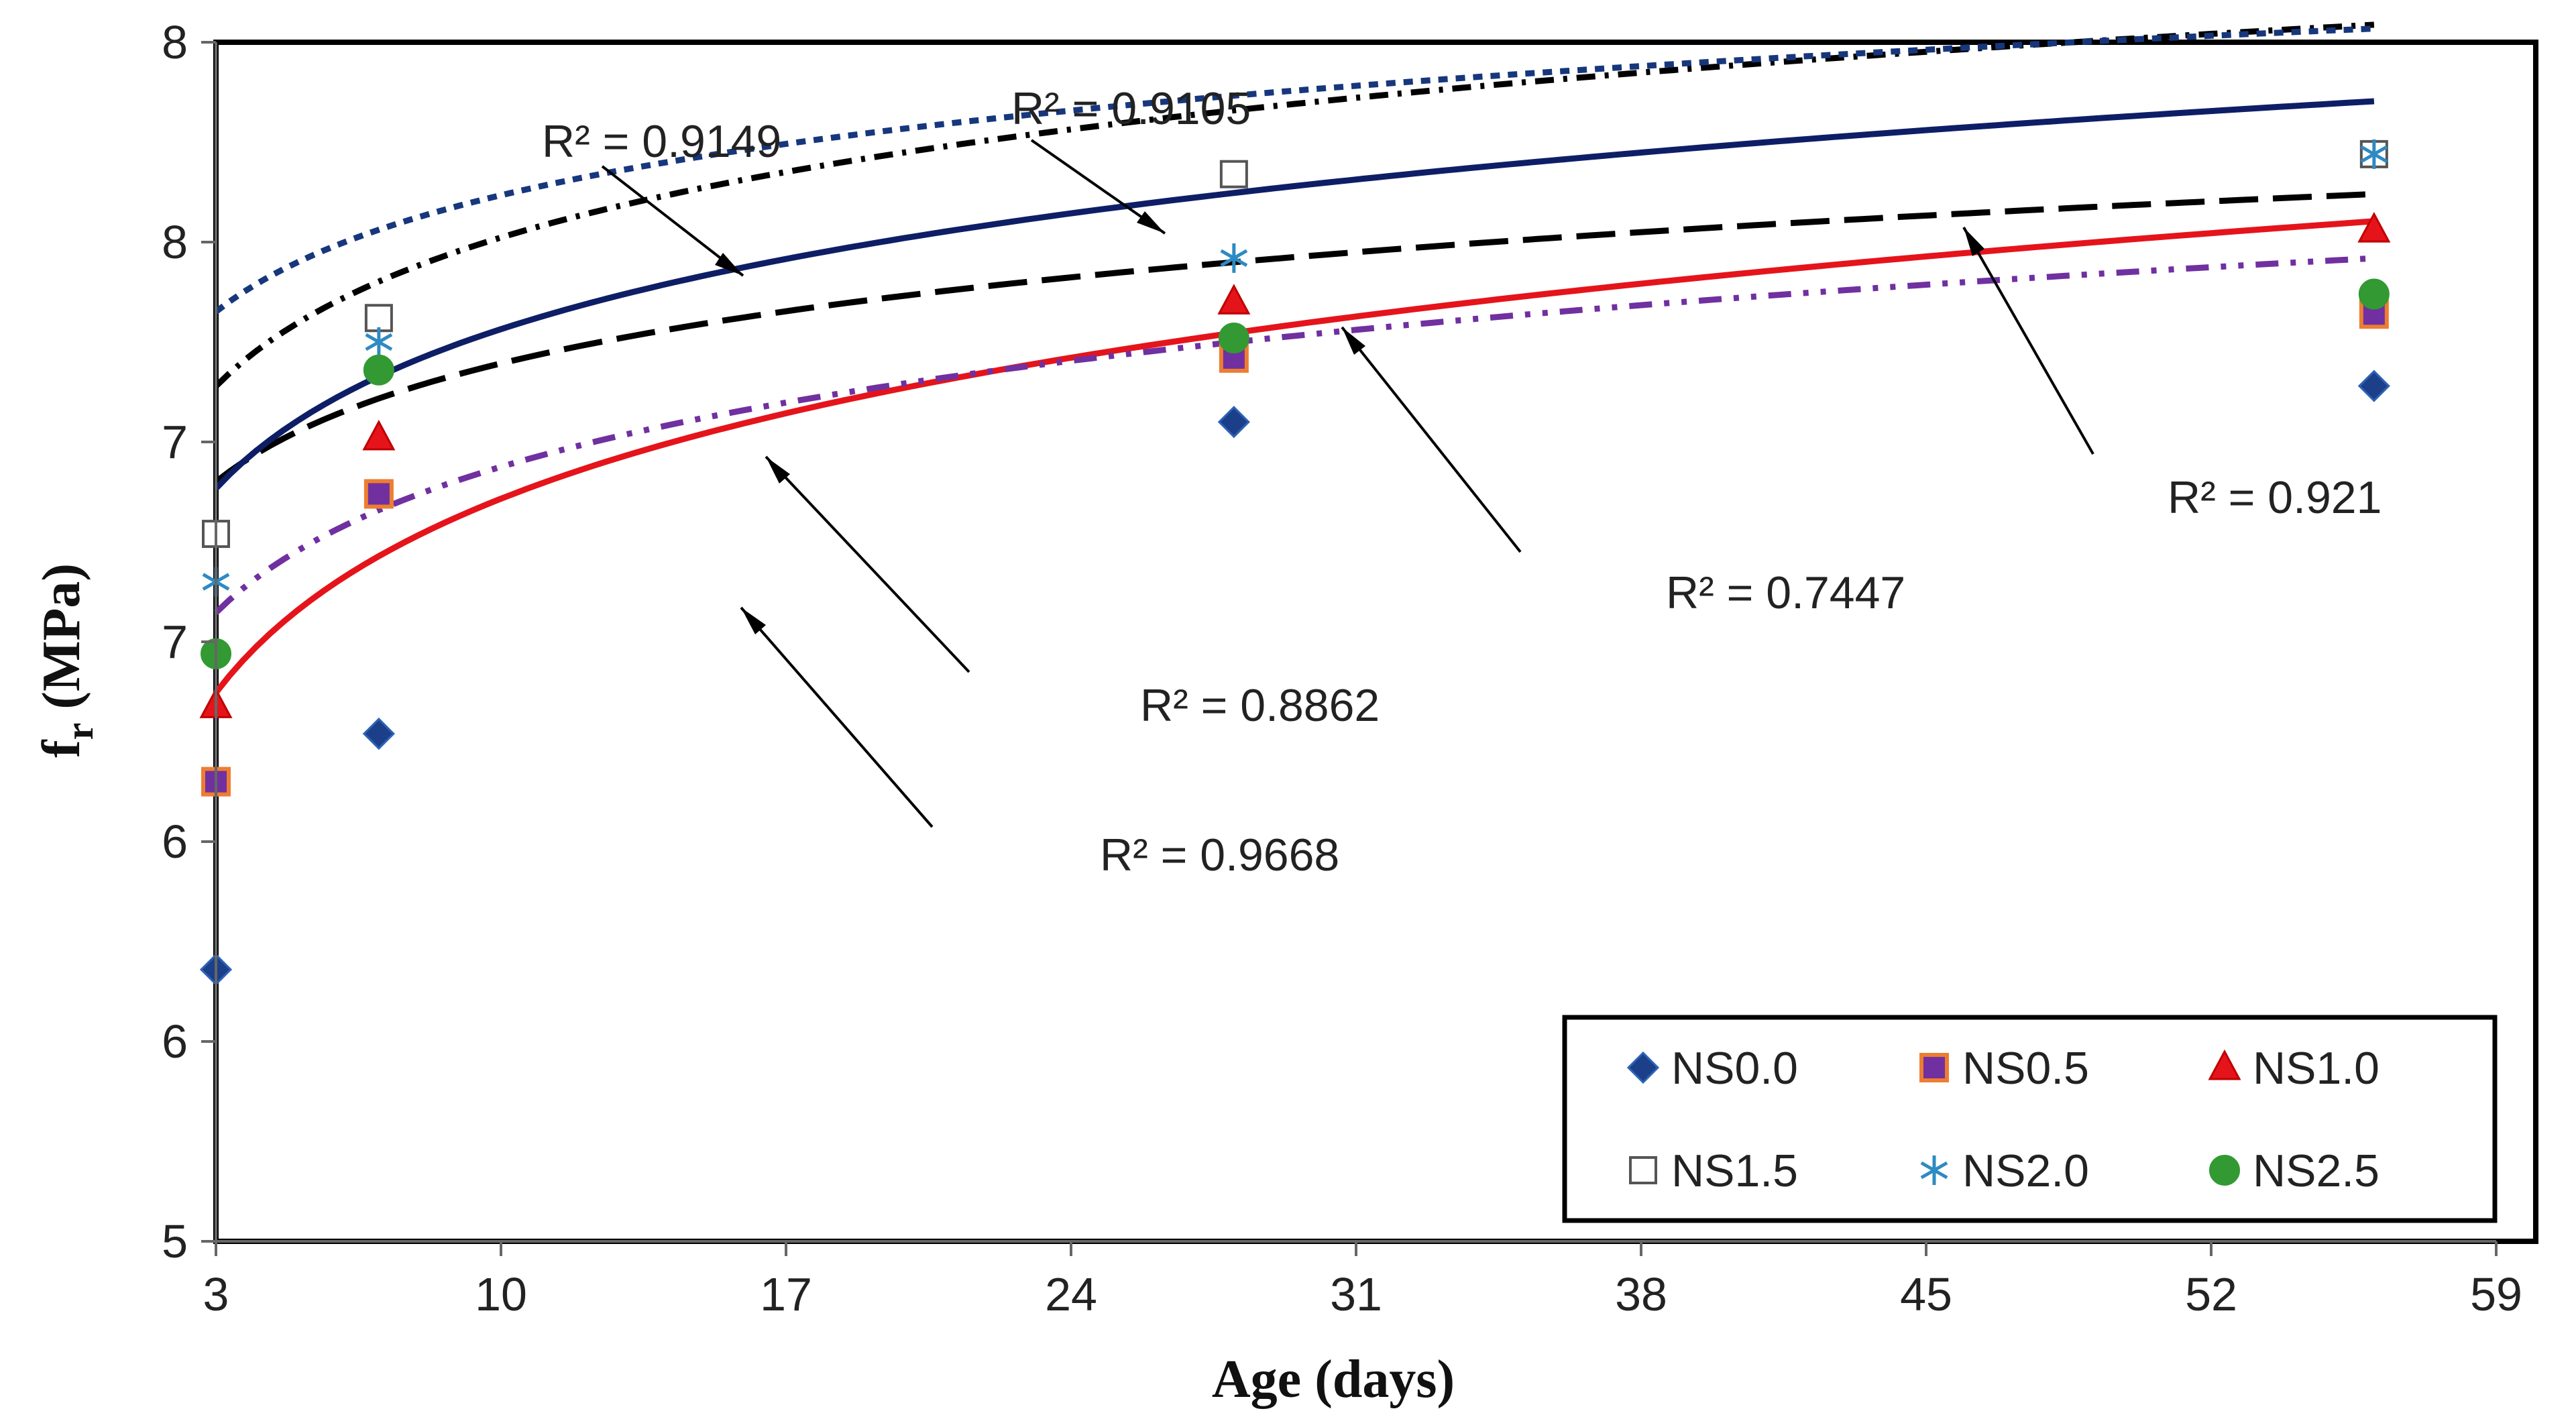 The image size is (2576, 1413). Describe the element at coordinates (1219, 855) in the screenshot. I see `annotation-r2-ns0.0-label: R² = 0.9668` at that location.